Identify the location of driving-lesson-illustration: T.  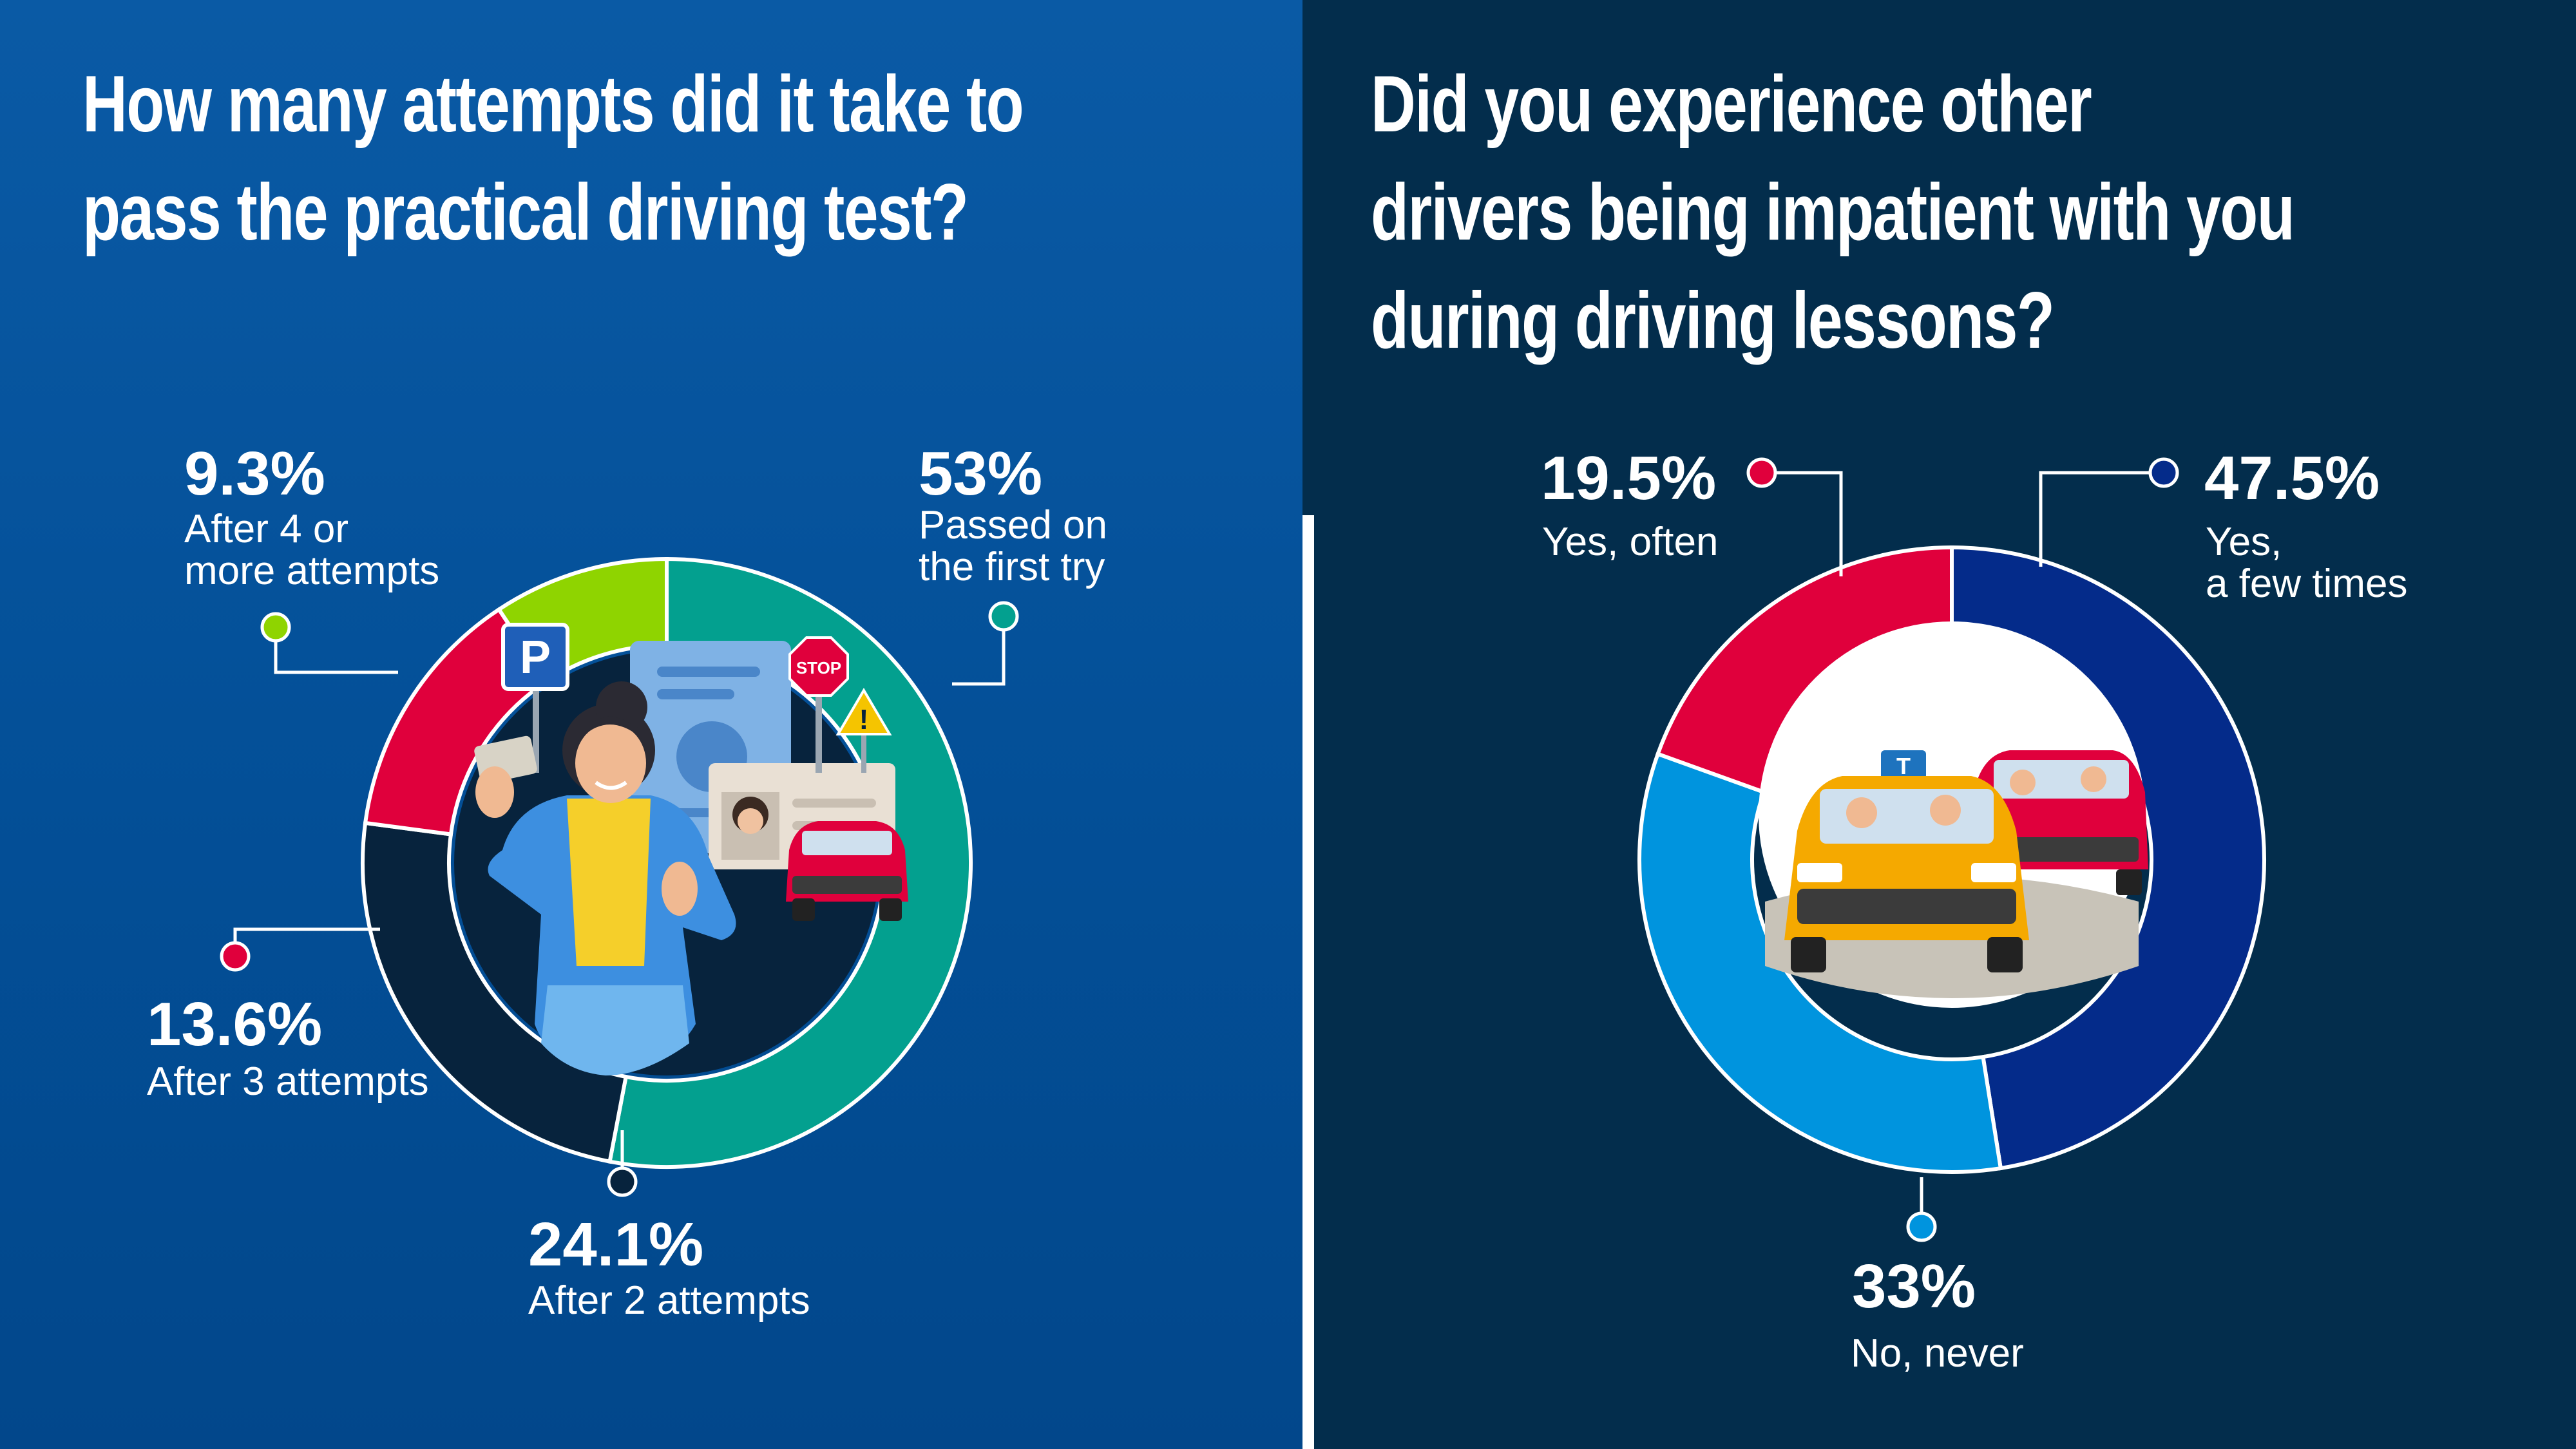
(1953, 814).